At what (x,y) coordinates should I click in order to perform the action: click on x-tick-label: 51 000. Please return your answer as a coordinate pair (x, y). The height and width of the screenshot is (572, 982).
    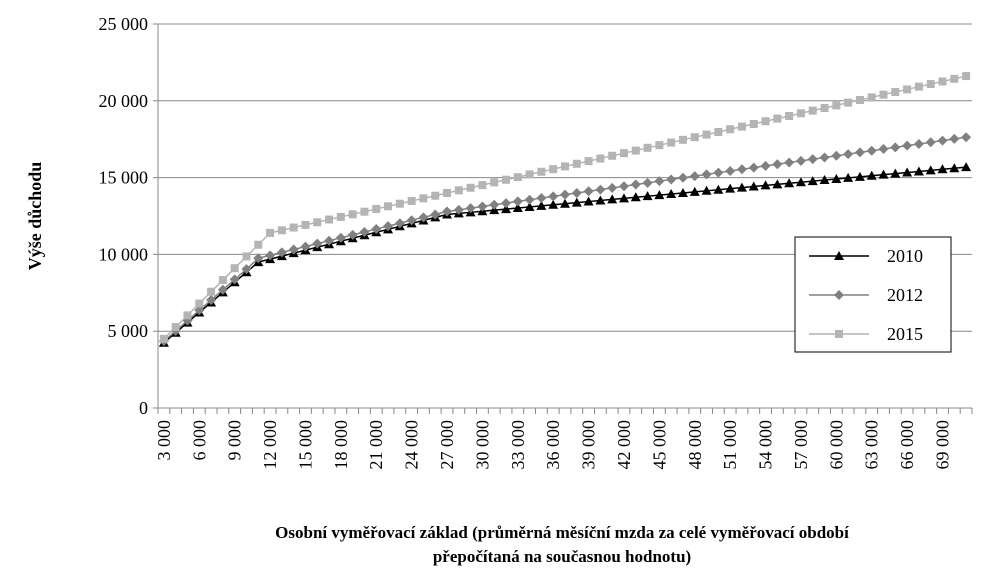
    Looking at the image, I should click on (730, 445).